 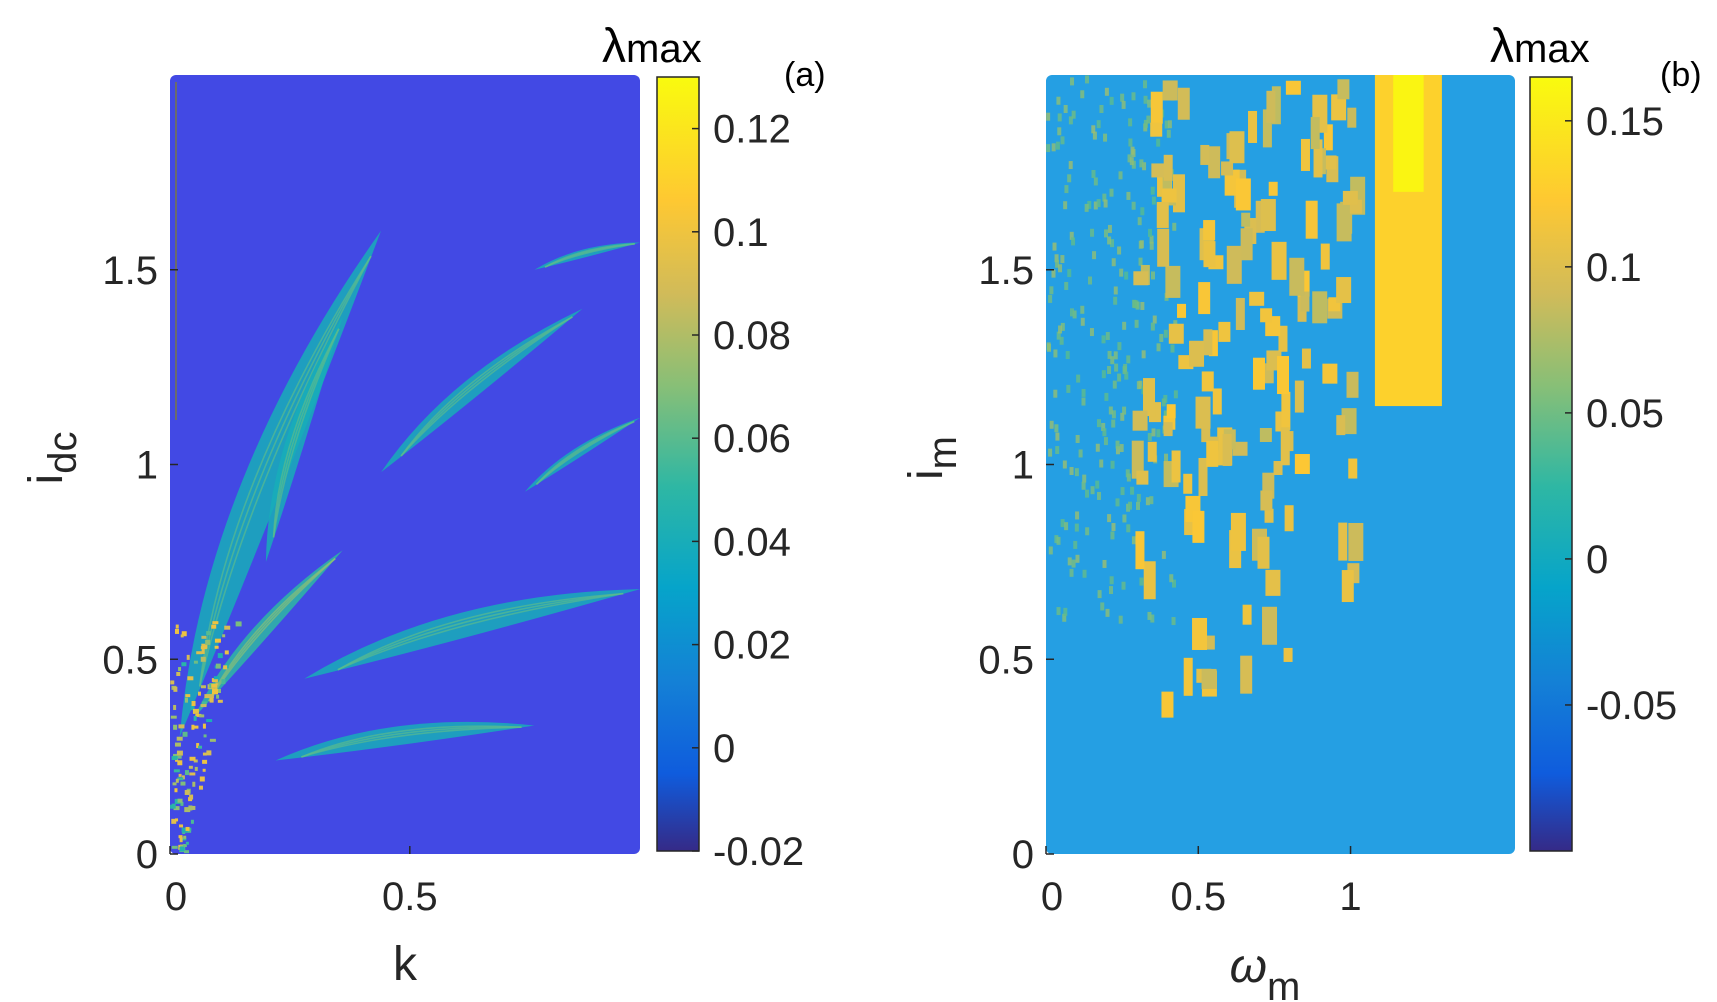 What do you see at coordinates (1552, 49) in the screenshot?
I see `panel-b-colorbar-label-sub: max` at bounding box center [1552, 49].